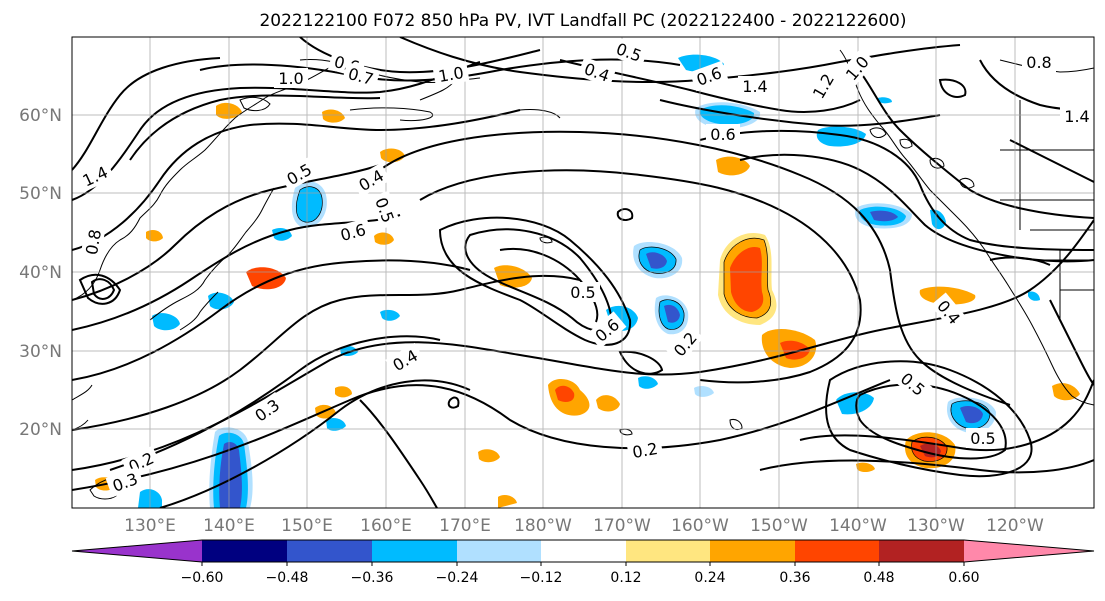 Image resolution: width=1105 pixels, height=601 pixels. Describe the element at coordinates (40, 352) in the screenshot. I see `lat-label: 30°N` at that location.